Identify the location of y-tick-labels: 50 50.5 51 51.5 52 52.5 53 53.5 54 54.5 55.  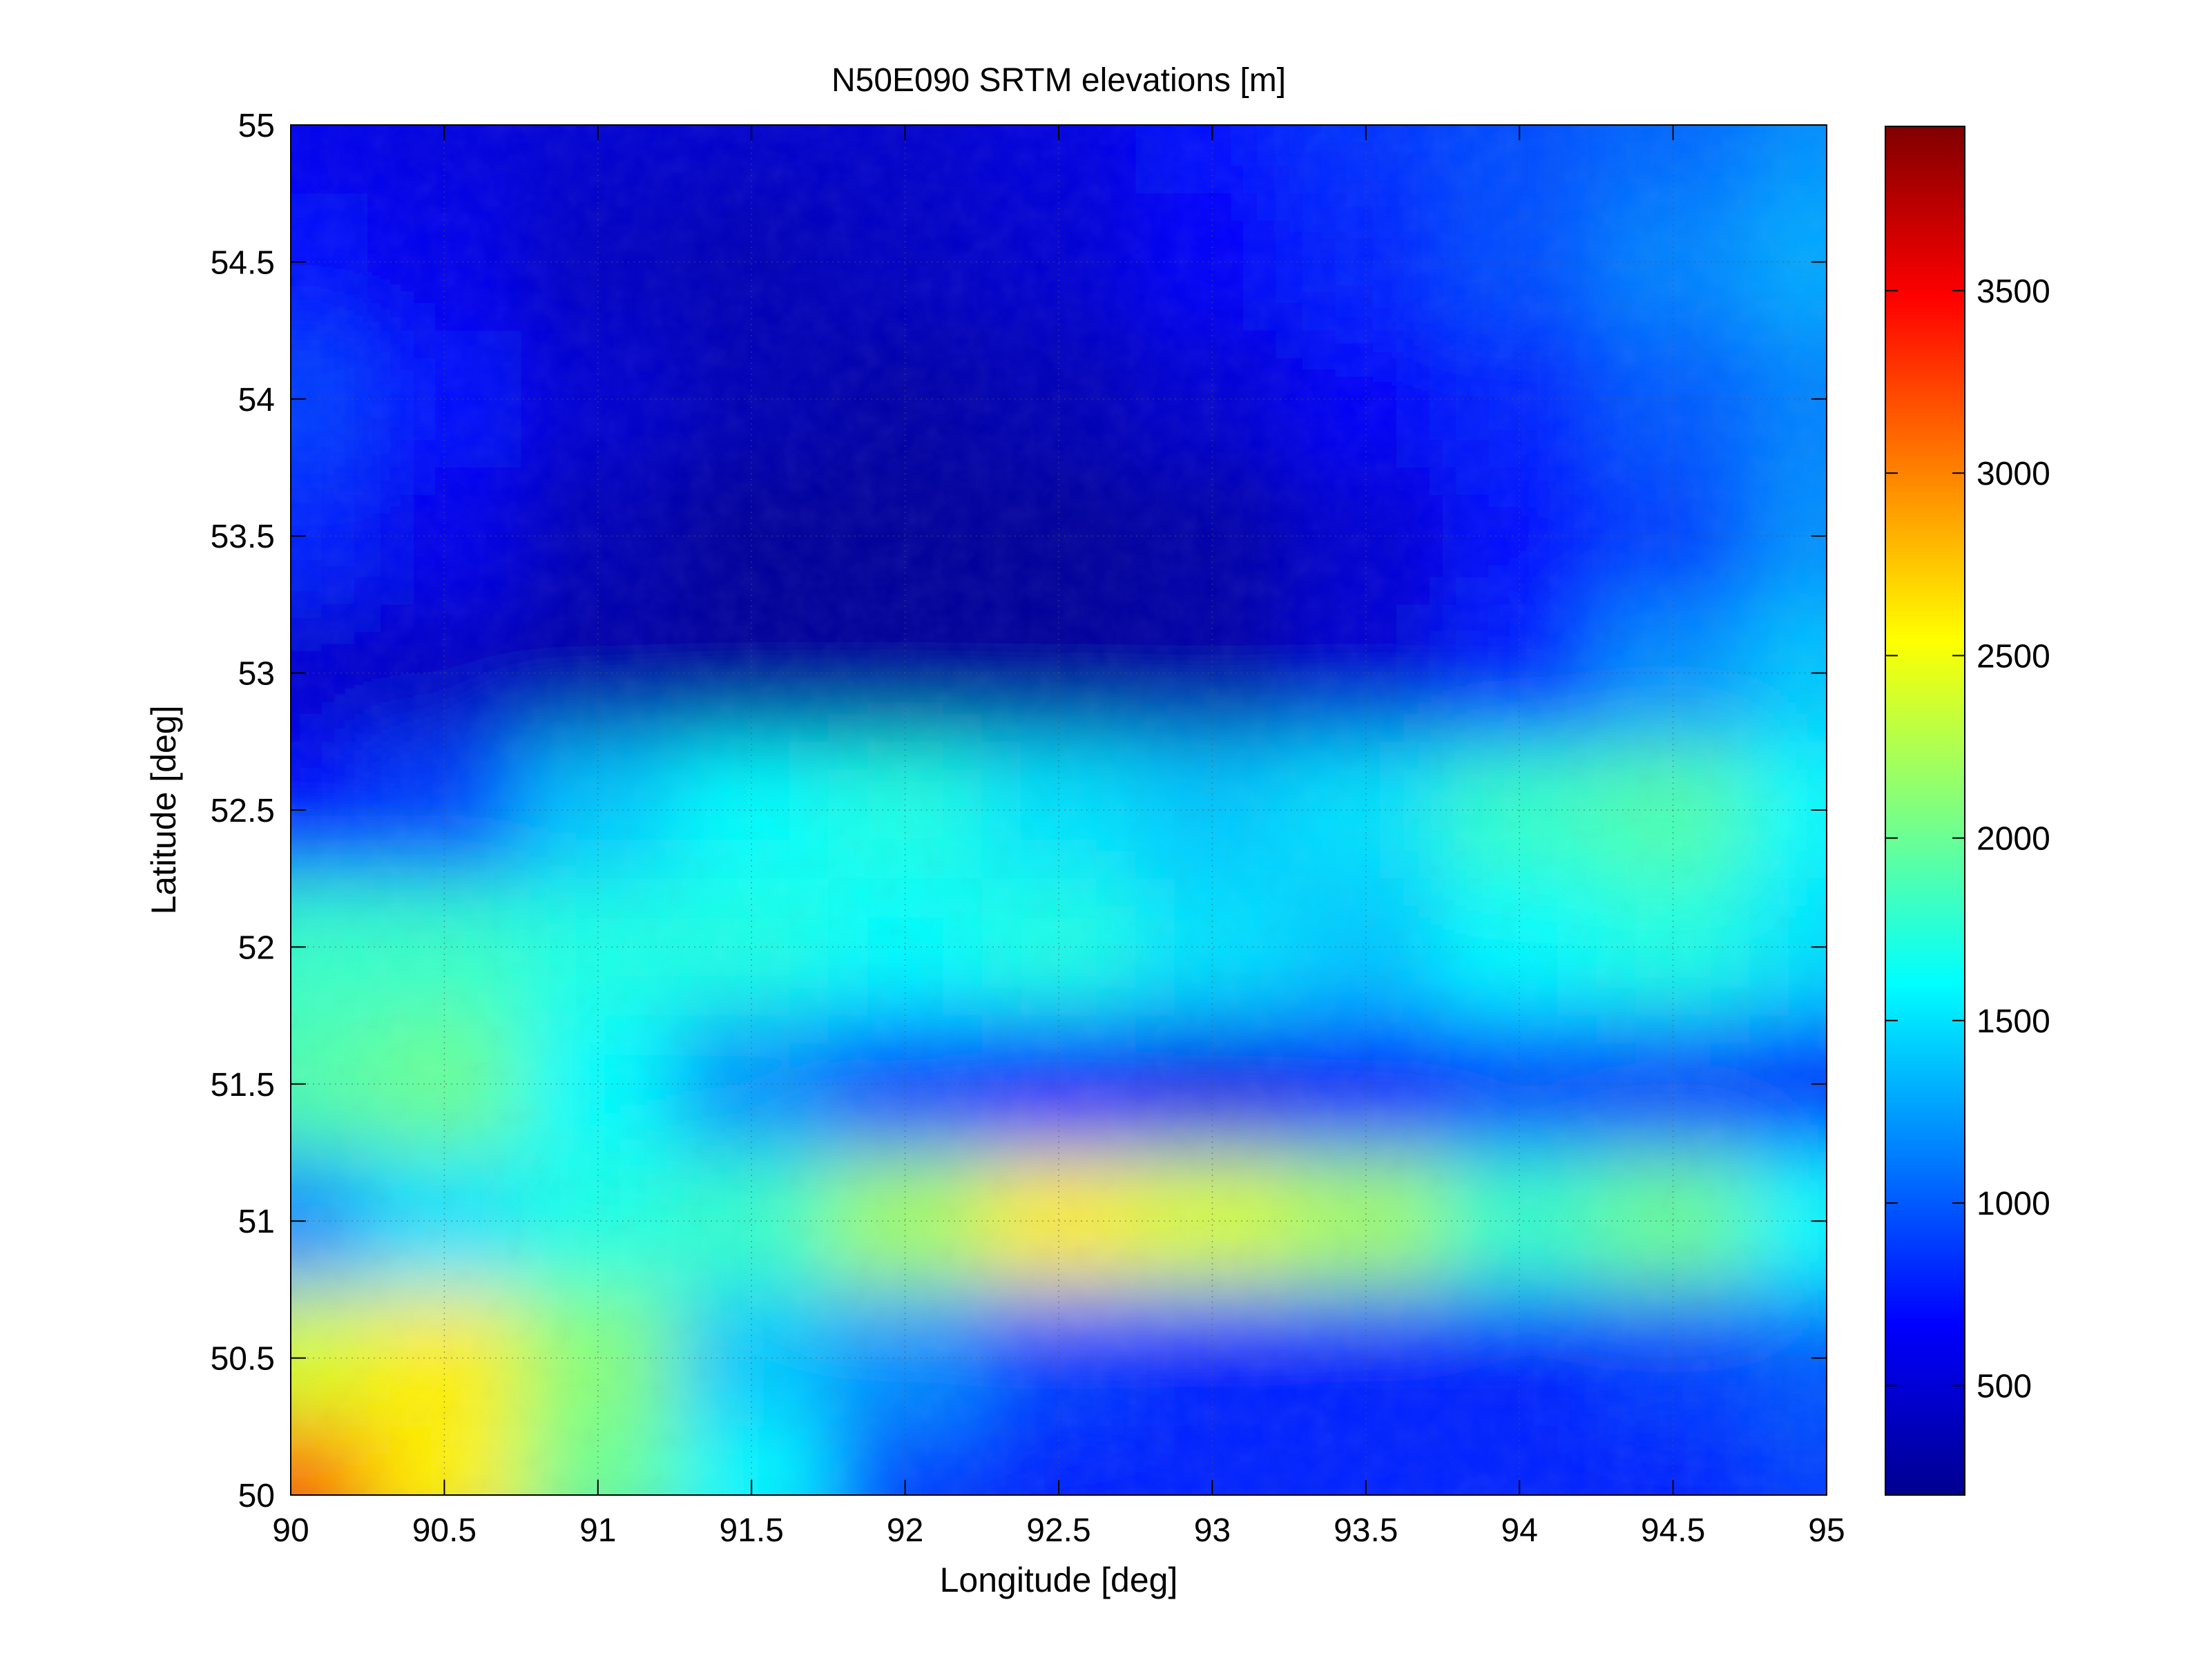
(243, 811).